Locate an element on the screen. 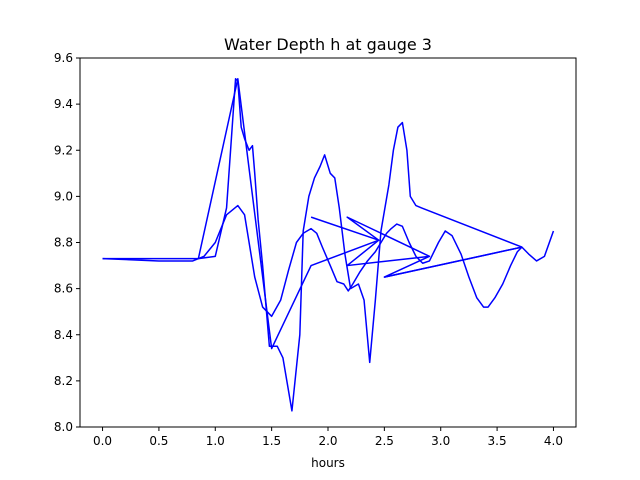 Image resolution: width=640 pixels, height=480 pixels. x-tick-label: 2.0 is located at coordinates (327, 441).